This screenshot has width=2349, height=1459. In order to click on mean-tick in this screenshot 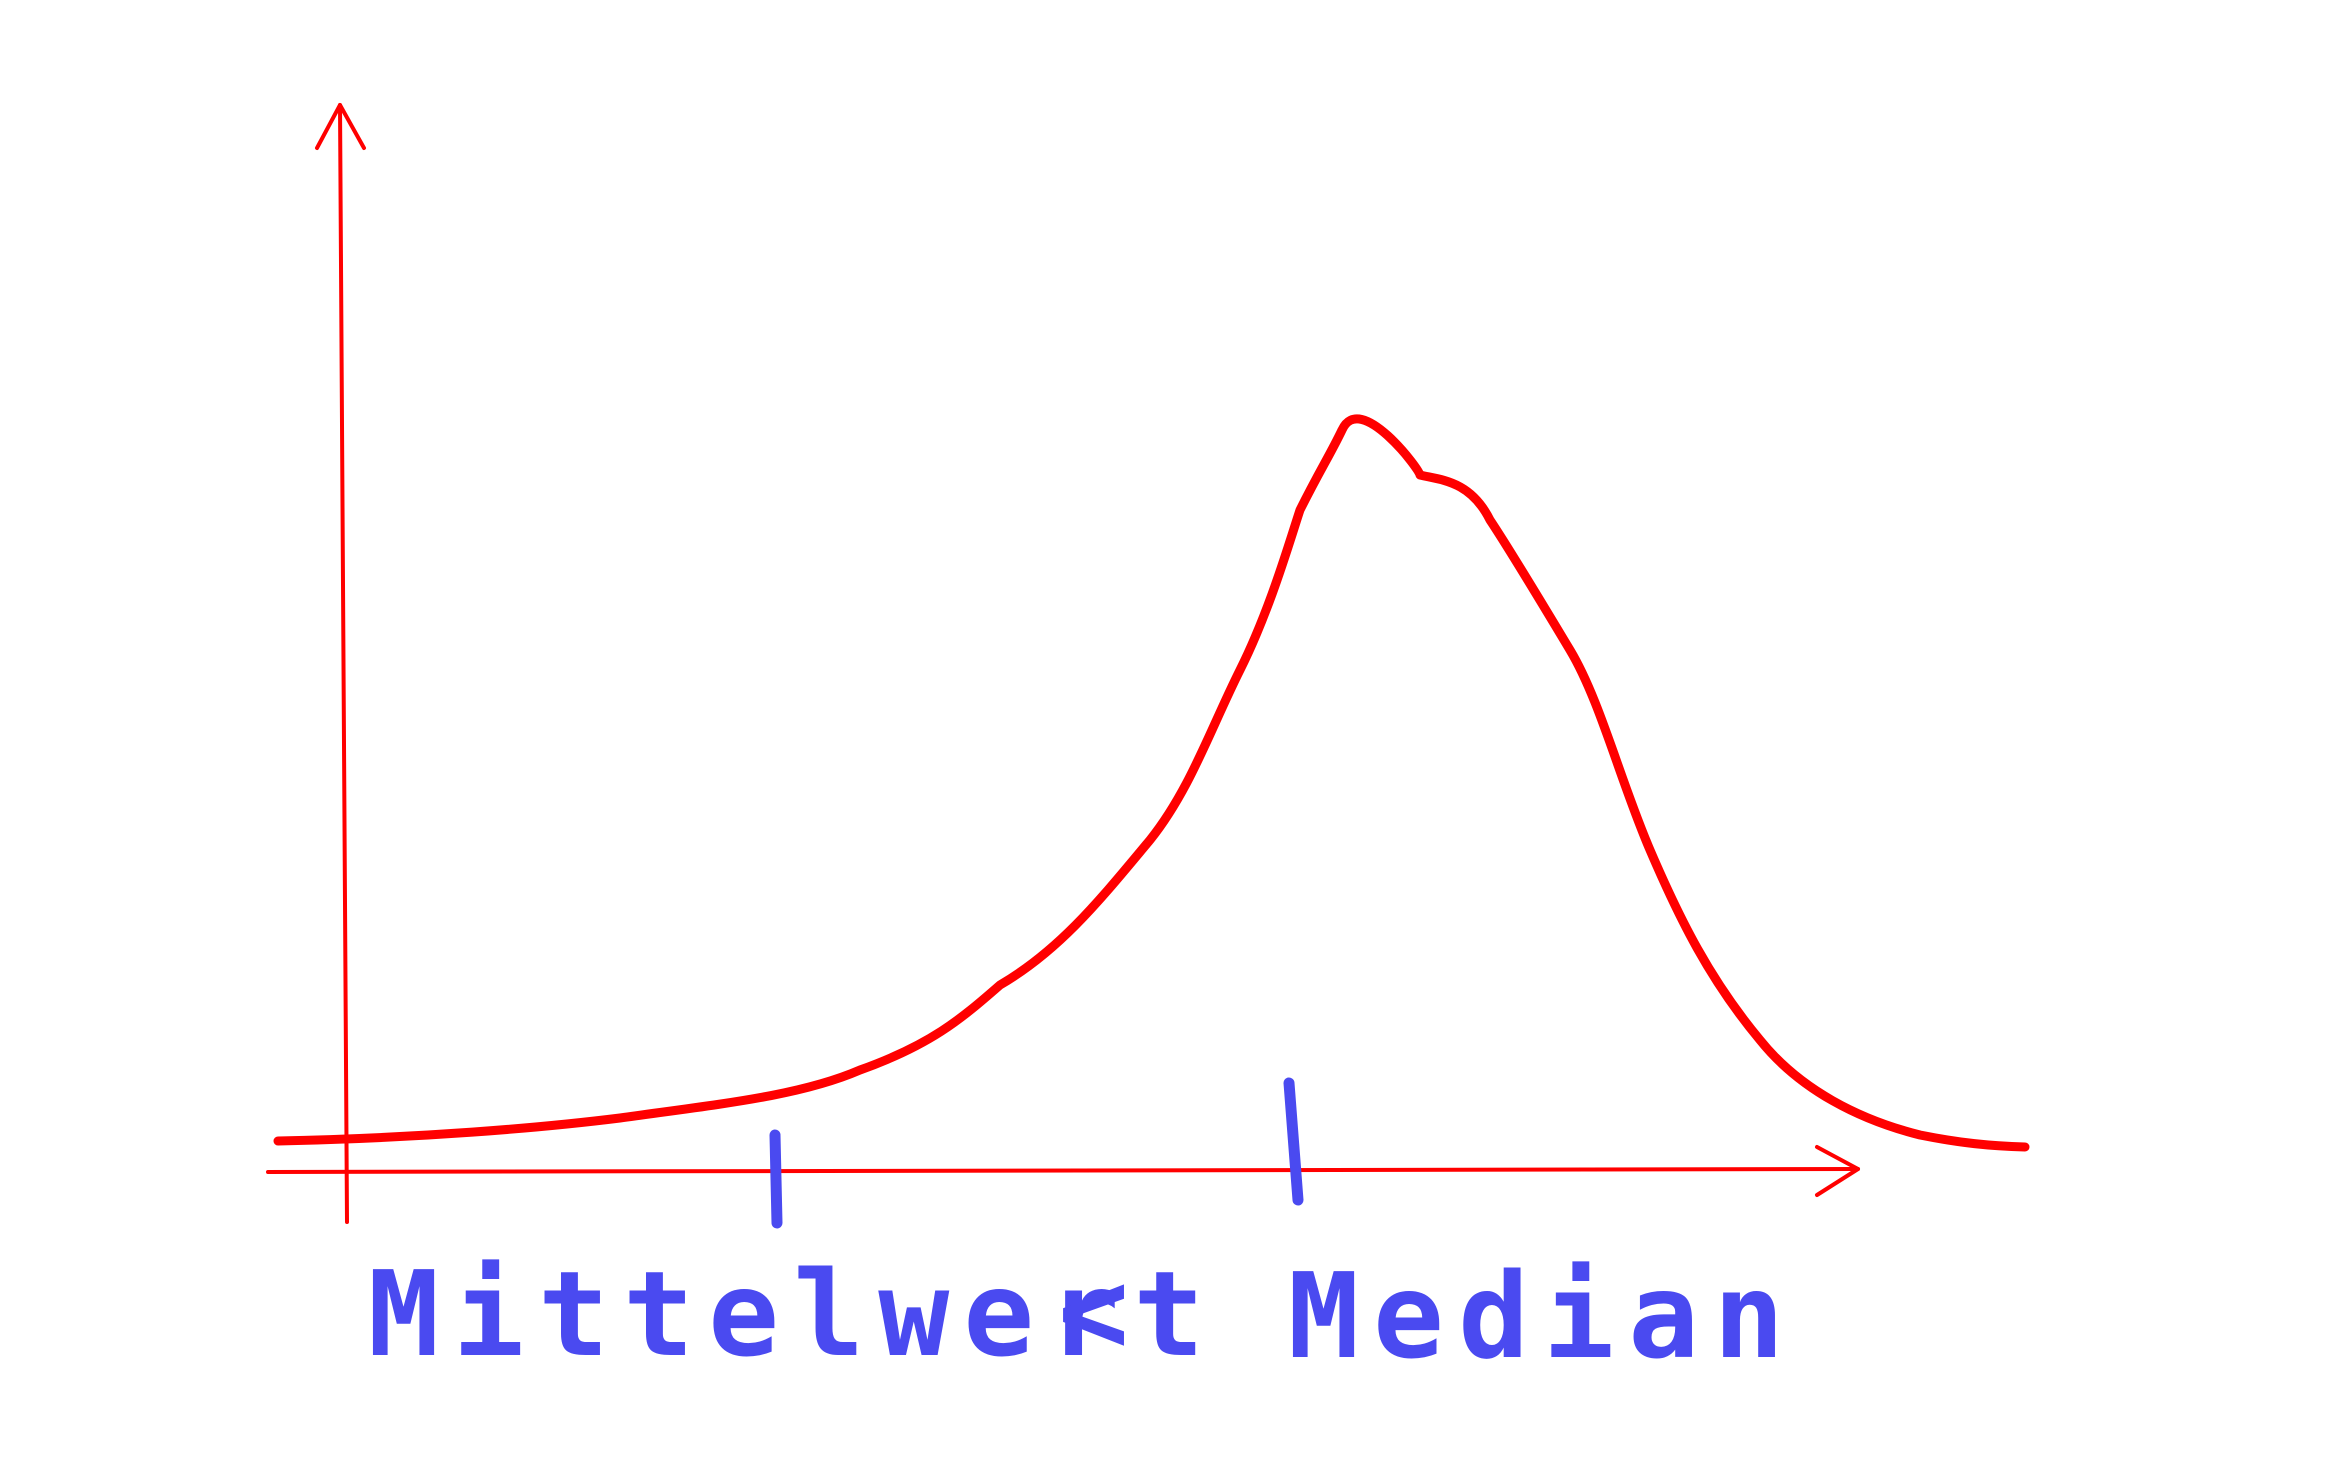, I will do `click(776, 1179)`.